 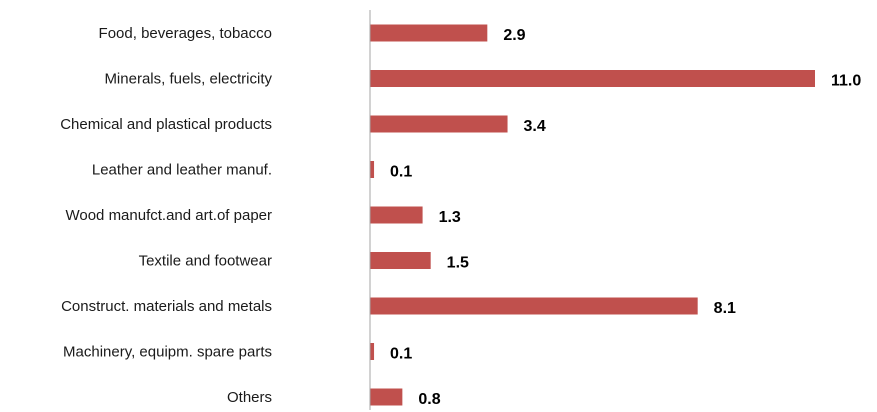 What do you see at coordinates (167, 352) in the screenshot?
I see `category-label-7: Machinery, equipm. spare parts` at bounding box center [167, 352].